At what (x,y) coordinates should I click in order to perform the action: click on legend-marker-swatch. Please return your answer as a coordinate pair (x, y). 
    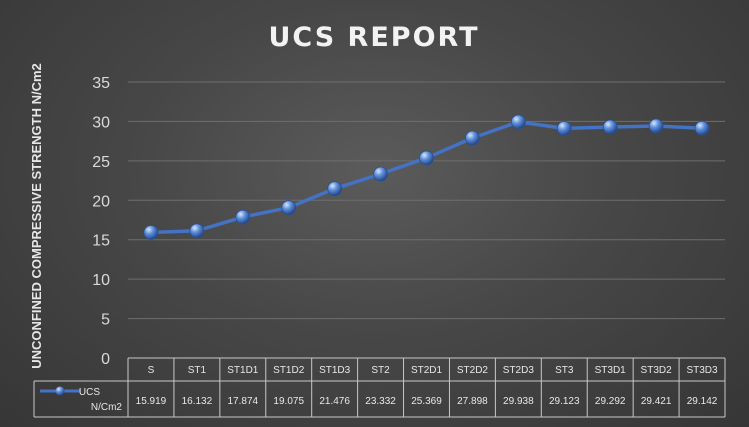
    Looking at the image, I should click on (60, 391).